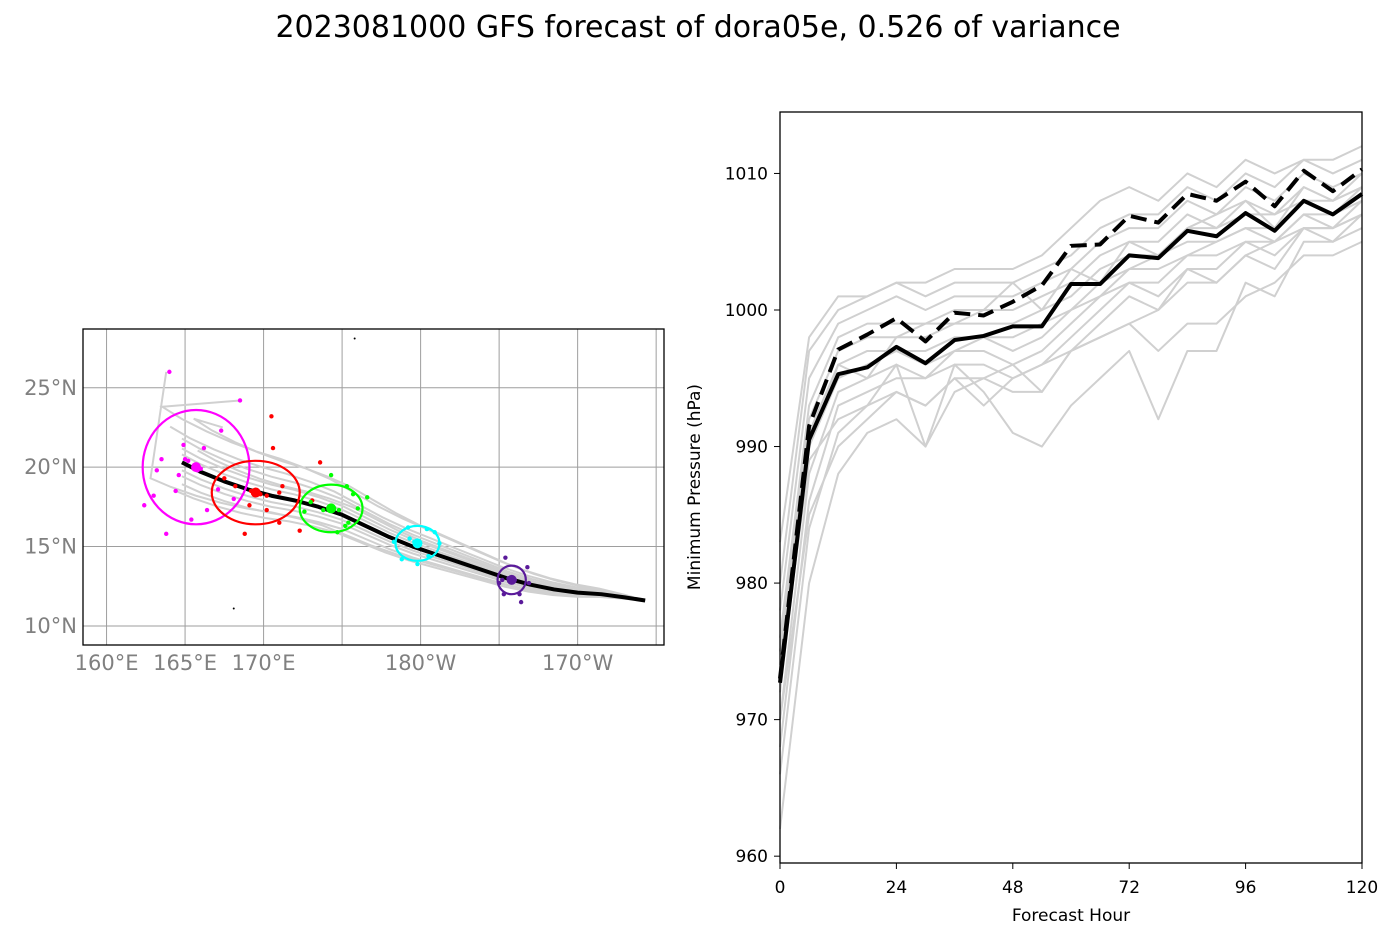  What do you see at coordinates (1129, 888) in the screenshot?
I see `pressure-x-tick-label: 72` at bounding box center [1129, 888].